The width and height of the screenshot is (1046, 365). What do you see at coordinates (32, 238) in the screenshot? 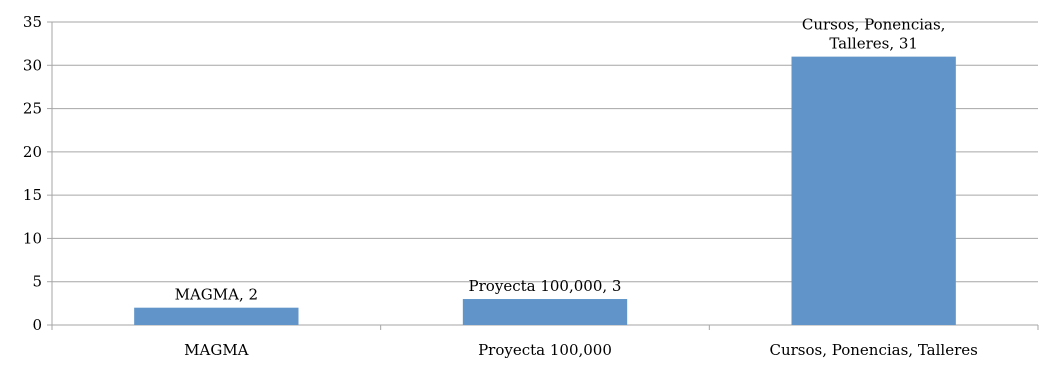
I see `y-tick-label: 10` at bounding box center [32, 238].